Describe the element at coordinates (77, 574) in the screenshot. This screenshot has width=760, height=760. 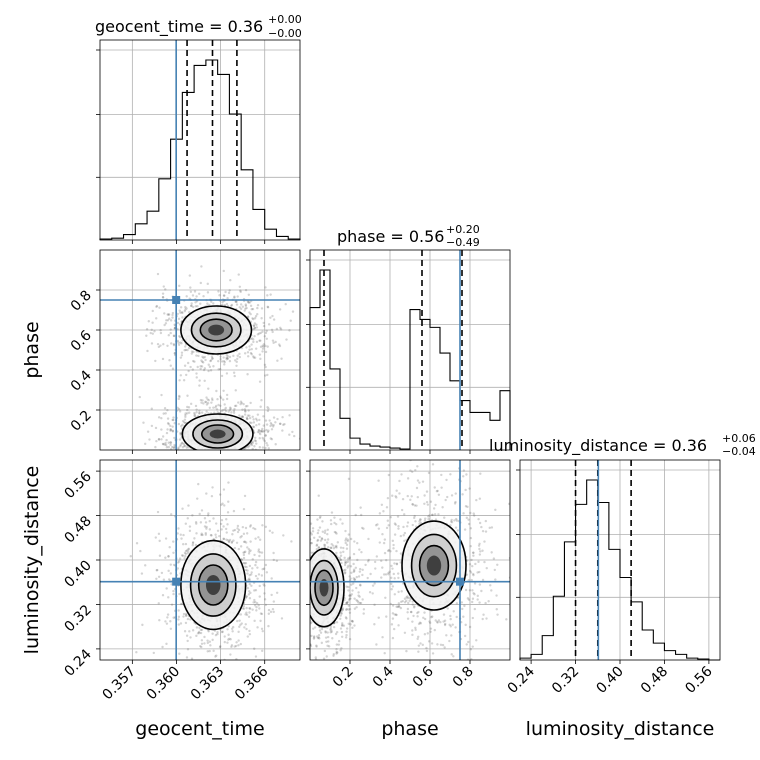
I see `y-tick-label: 0.40` at that location.